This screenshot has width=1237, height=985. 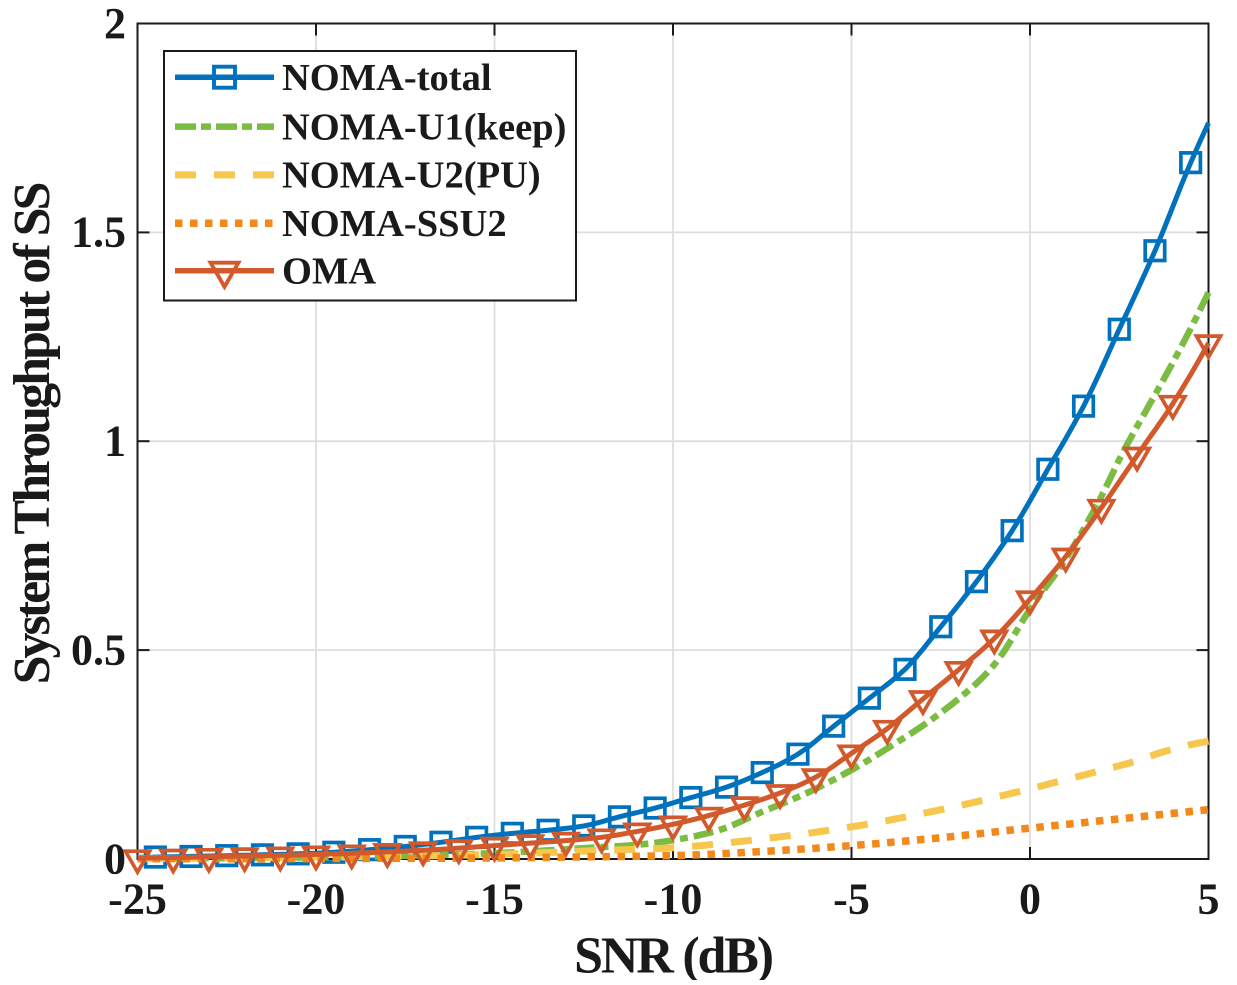 What do you see at coordinates (411, 176) in the screenshot?
I see `svg-text: NOMA-U2(PU)` at bounding box center [411, 176].